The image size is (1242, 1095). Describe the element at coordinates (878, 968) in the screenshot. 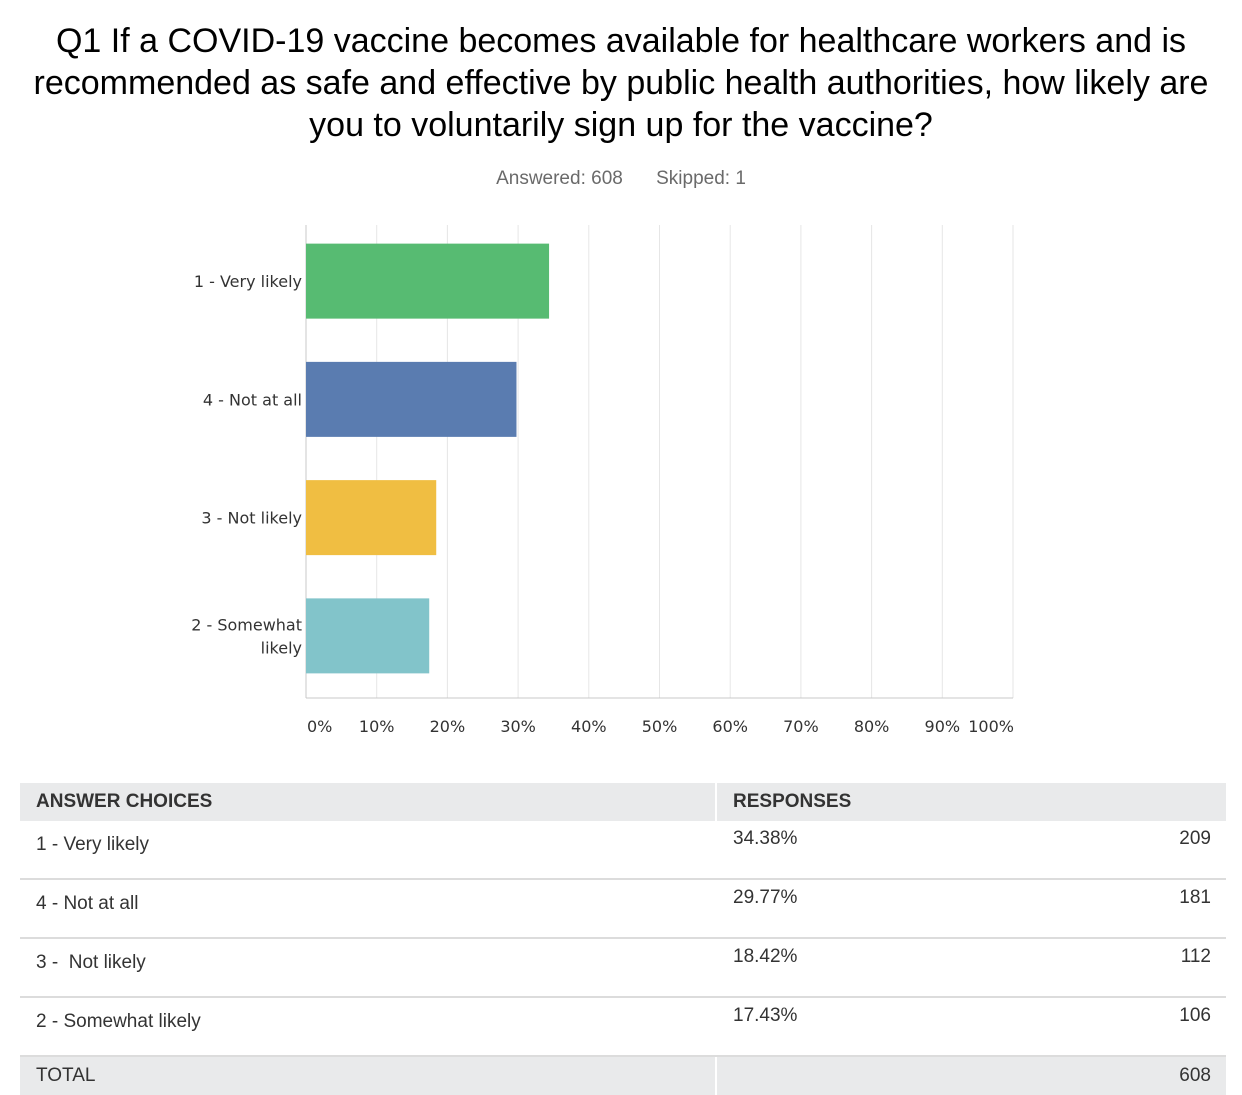

I see `row-percent: 18.42%` at that location.